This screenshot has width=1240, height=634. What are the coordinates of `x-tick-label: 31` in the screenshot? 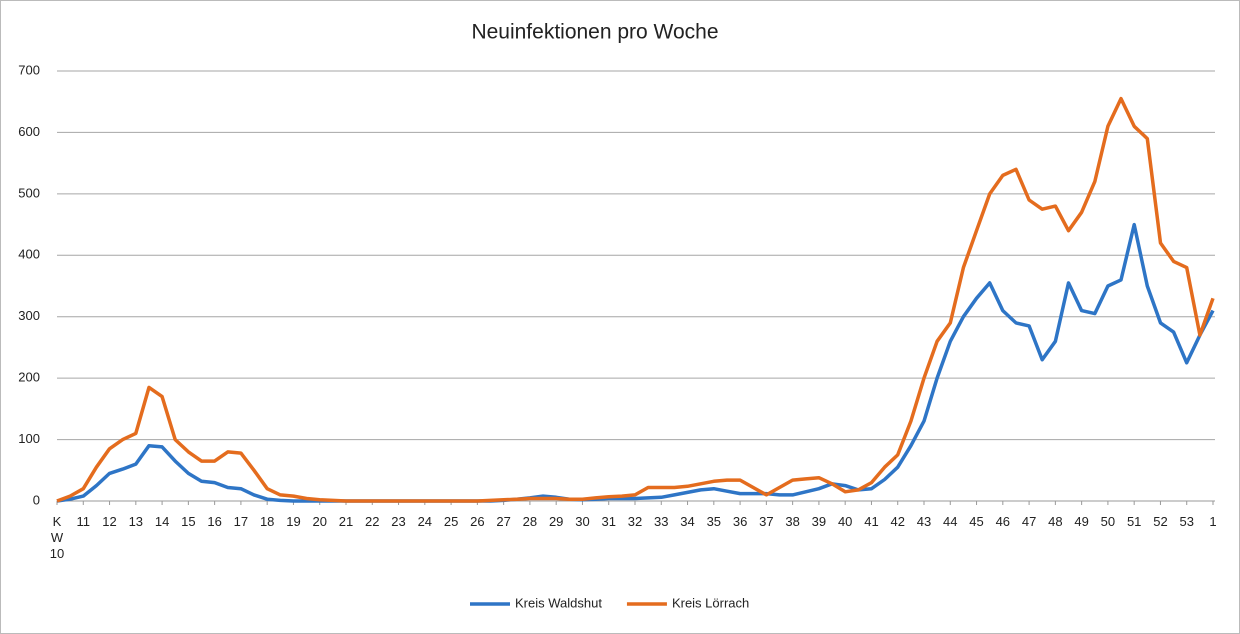 It's located at (608, 521).